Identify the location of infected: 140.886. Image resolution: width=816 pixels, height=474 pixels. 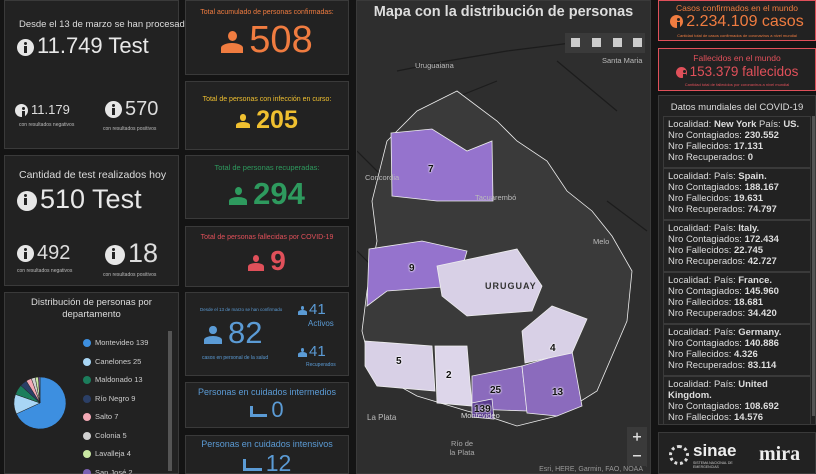
(761, 343).